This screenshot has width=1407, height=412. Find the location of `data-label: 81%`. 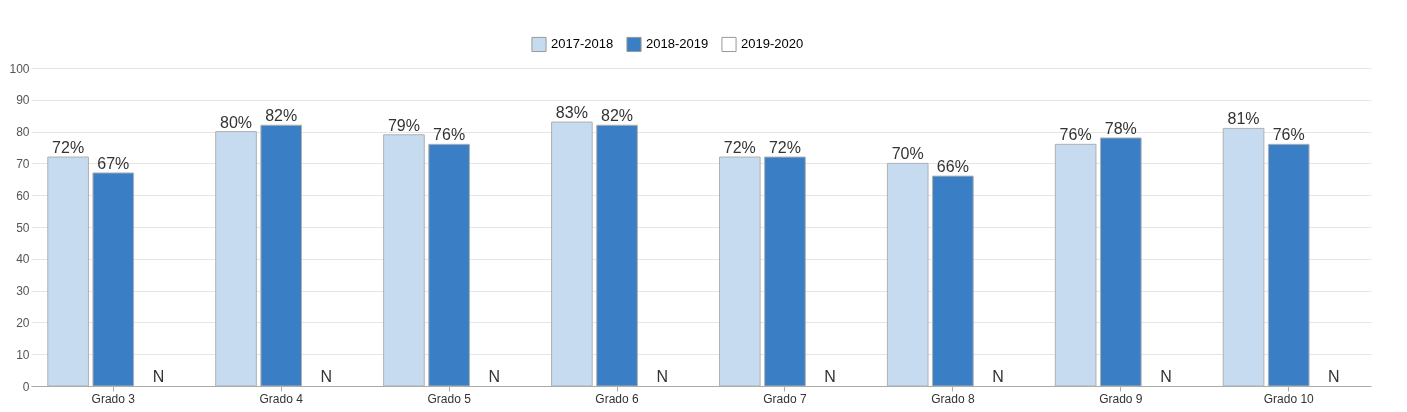

data-label: 81% is located at coordinates (1243, 119).